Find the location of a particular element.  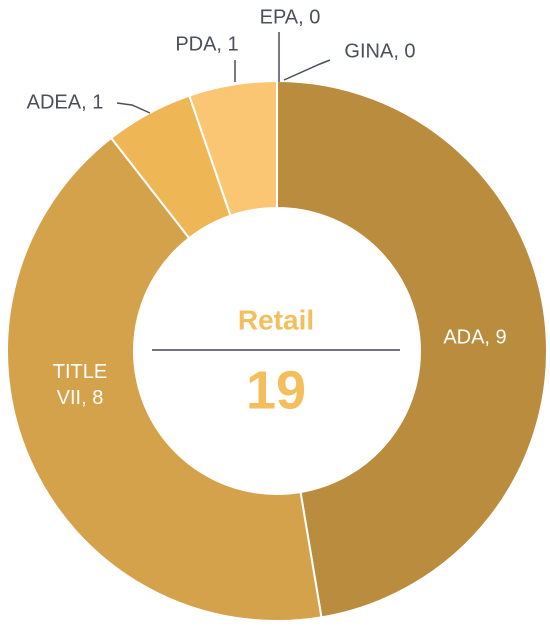

slice-label: TITLE VII, 8 is located at coordinates (80, 385).